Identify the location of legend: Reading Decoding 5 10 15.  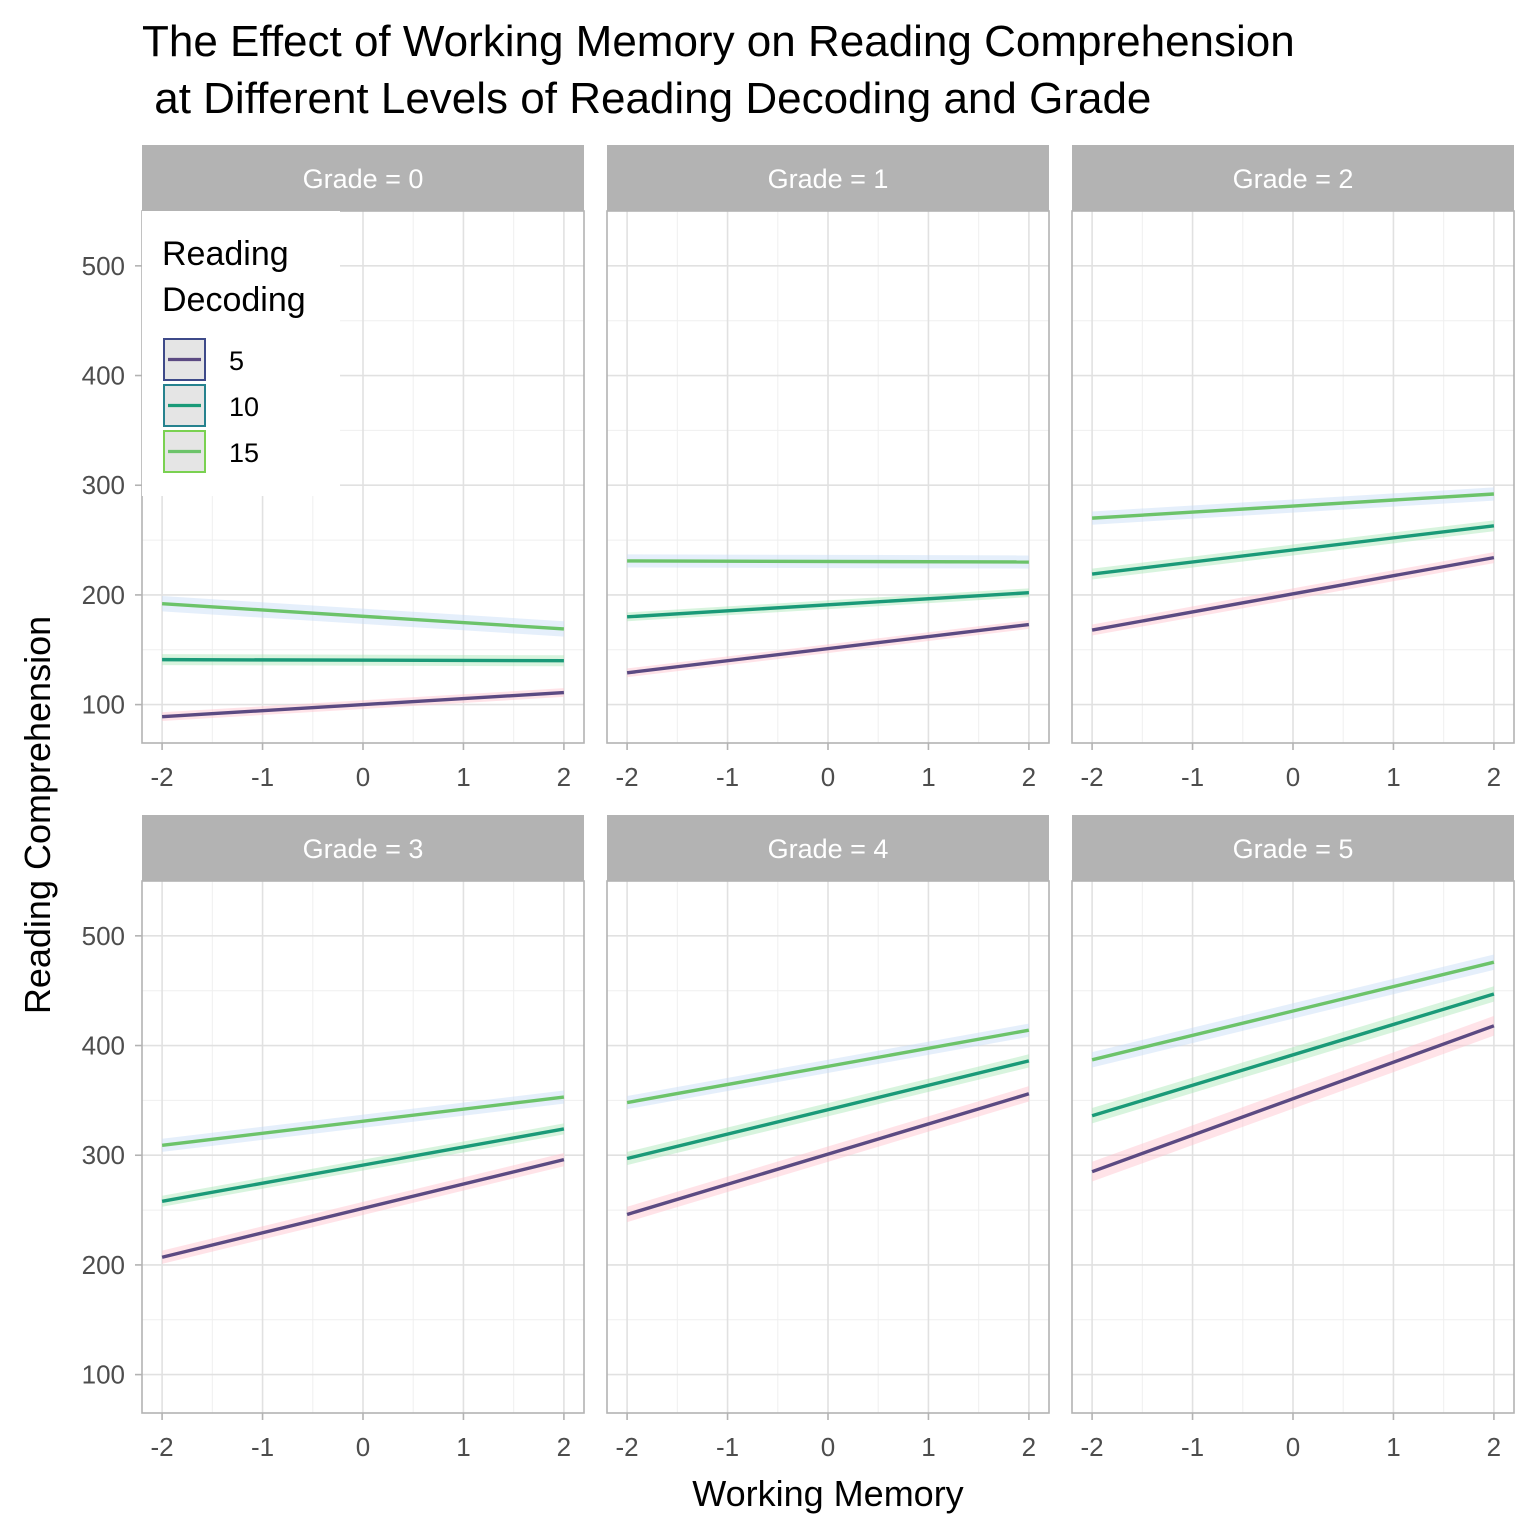
(241, 353).